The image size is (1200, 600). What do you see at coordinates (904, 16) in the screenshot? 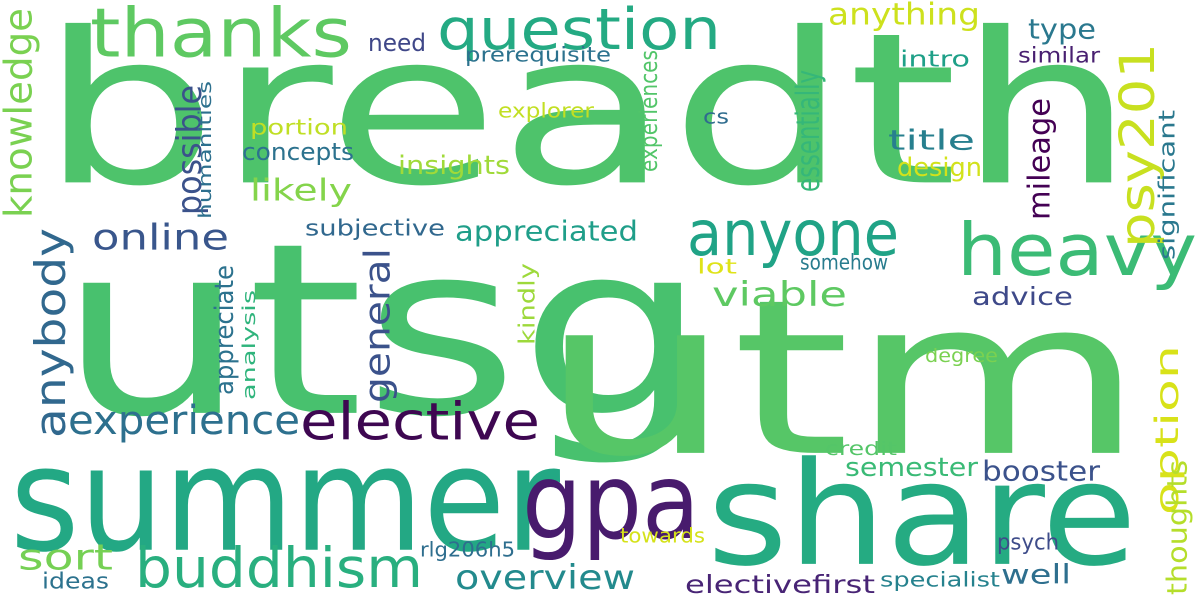
I see `word-anything: anything` at bounding box center [904, 16].